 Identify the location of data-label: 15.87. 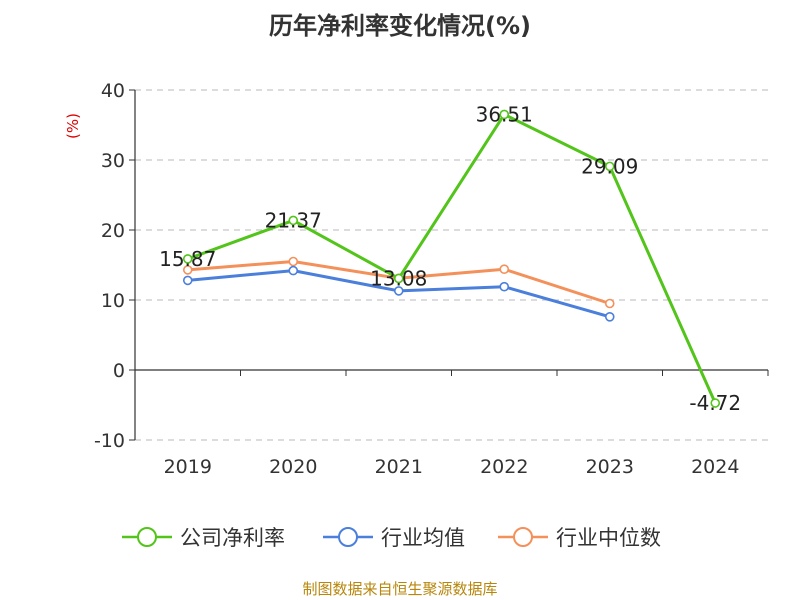
(187, 259).